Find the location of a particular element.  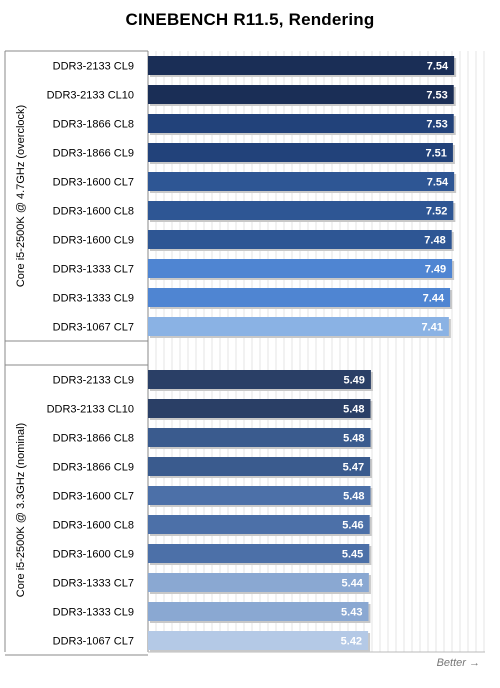

value-label: 7.51 is located at coordinates (436, 154).